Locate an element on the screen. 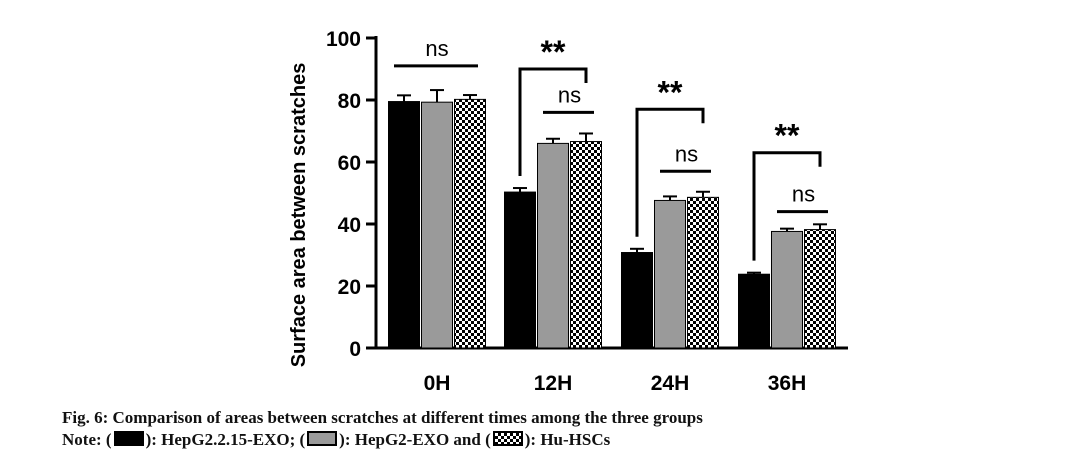  y-tick-label: 100 is located at coordinates (343, 39).